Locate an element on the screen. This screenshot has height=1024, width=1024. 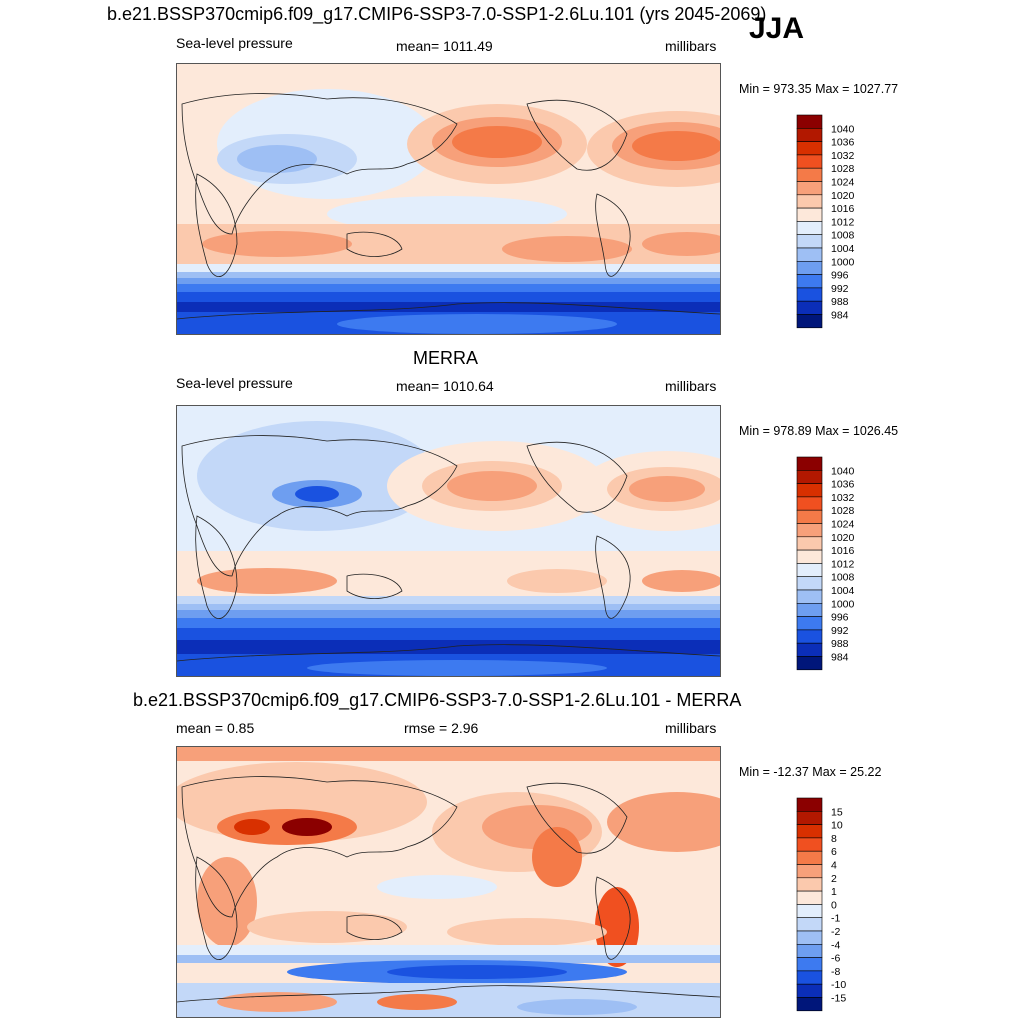
panel3-sindian-positive is located at coordinates (327, 927).